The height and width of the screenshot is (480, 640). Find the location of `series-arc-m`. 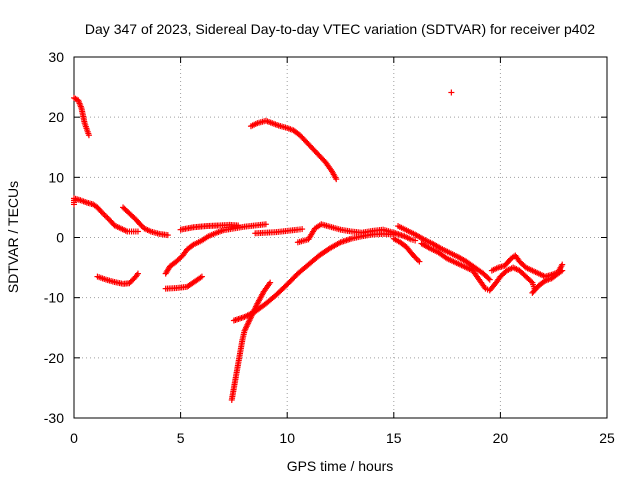

series-arc-m is located at coordinates (444, 253).